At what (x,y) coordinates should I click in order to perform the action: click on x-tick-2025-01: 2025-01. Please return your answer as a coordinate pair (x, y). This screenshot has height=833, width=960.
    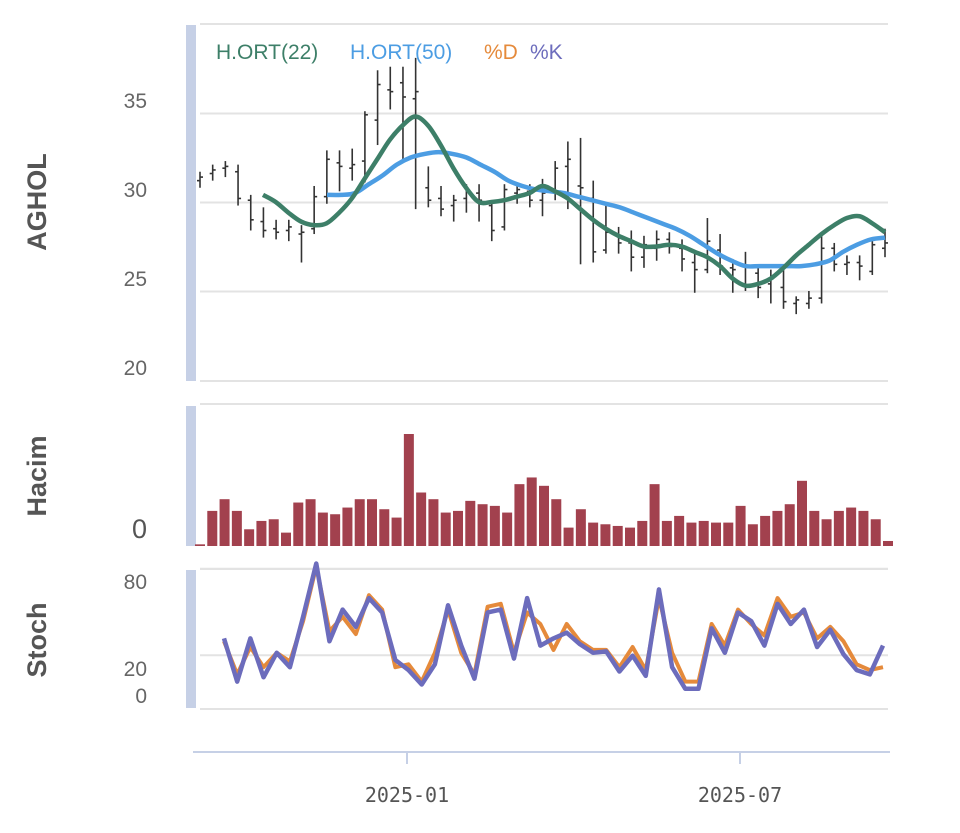
    Looking at the image, I should click on (407, 795).